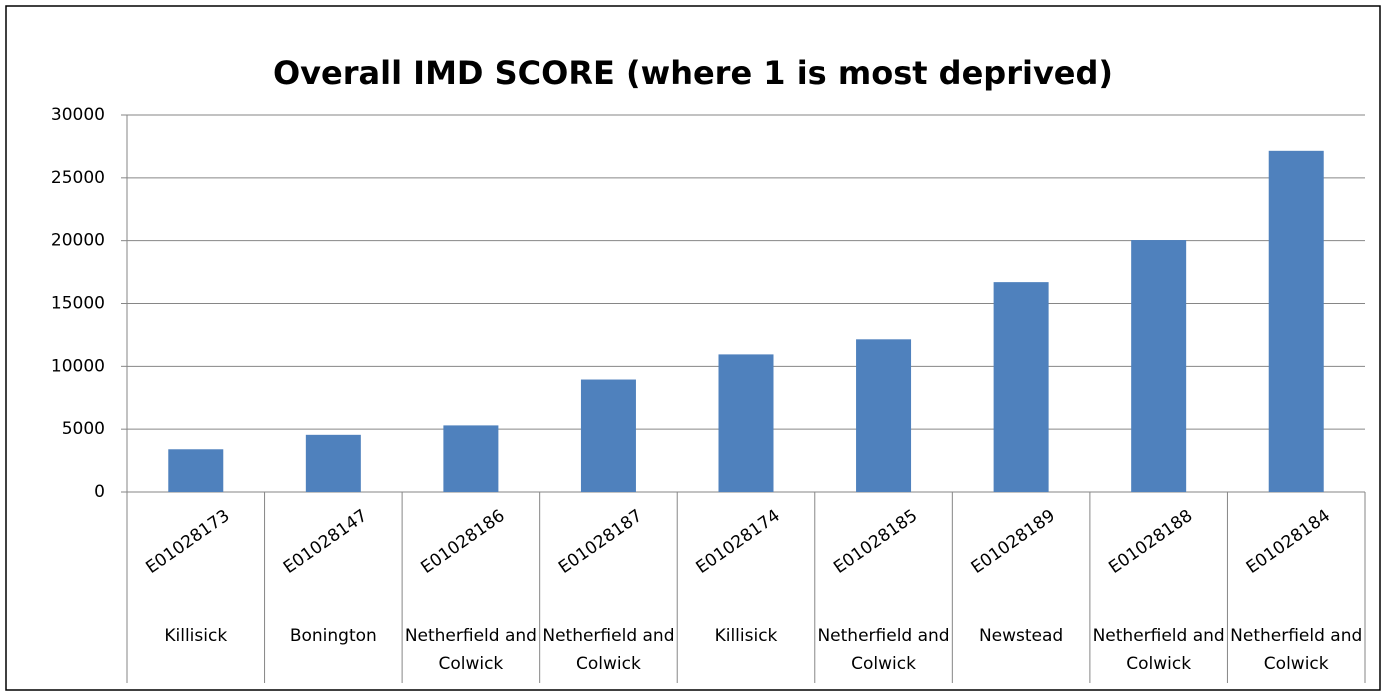  Describe the element at coordinates (78, 178) in the screenshot. I see `y-tick-label: 25000` at that location.